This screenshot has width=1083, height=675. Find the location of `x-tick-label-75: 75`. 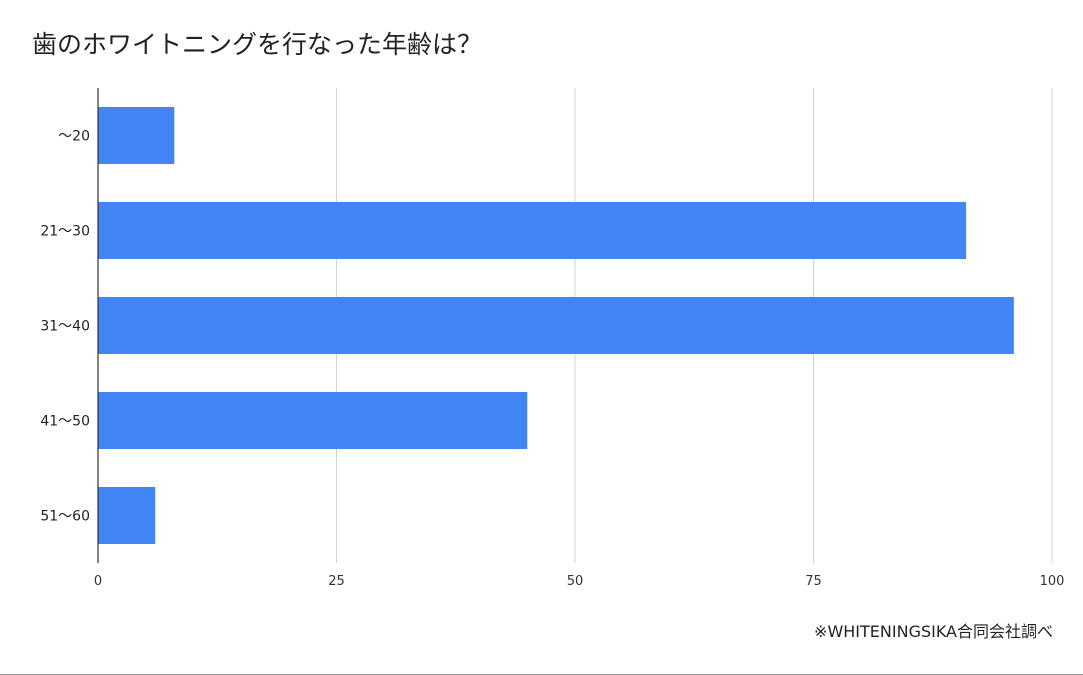

x-tick-label-75: 75 is located at coordinates (813, 581).